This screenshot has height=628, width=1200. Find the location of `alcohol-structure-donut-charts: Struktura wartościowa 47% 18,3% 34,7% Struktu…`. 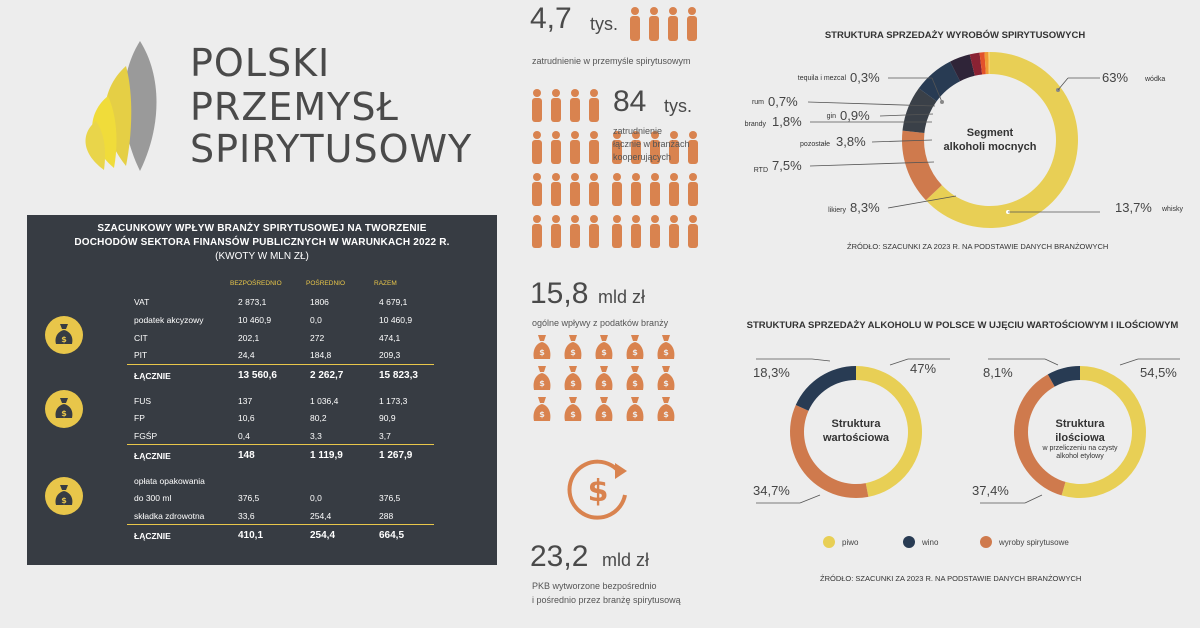

alcohol-structure-donut-charts: Struktura wartościowa 47% 18,3% 34,7% Struktu… is located at coordinates (966, 431).